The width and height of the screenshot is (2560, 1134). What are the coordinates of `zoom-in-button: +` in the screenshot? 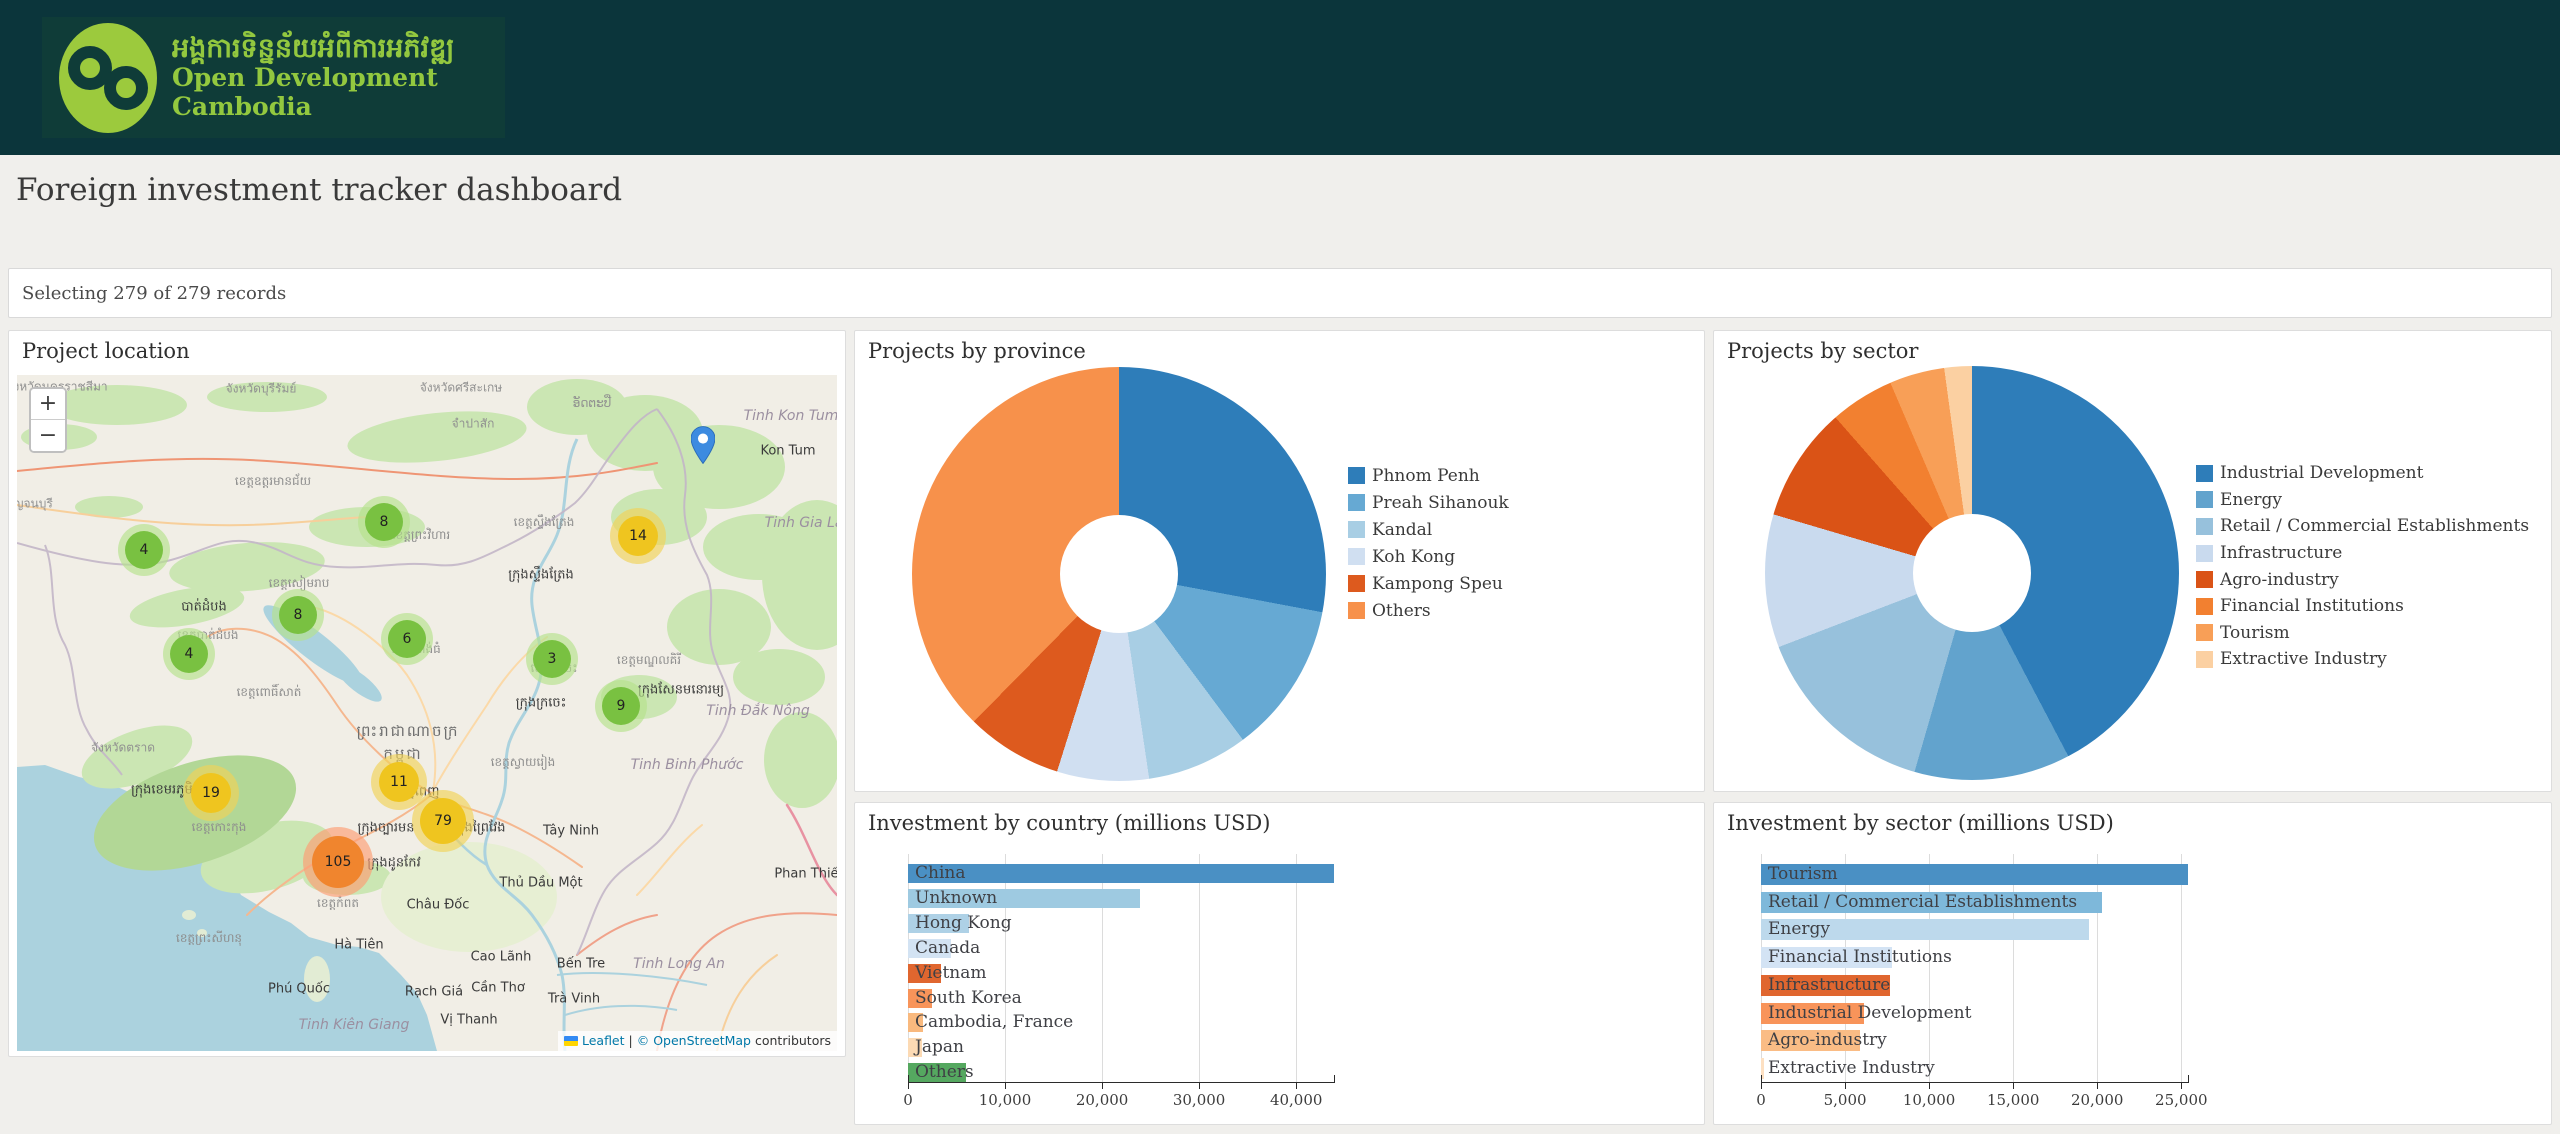 It's located at (48, 404).